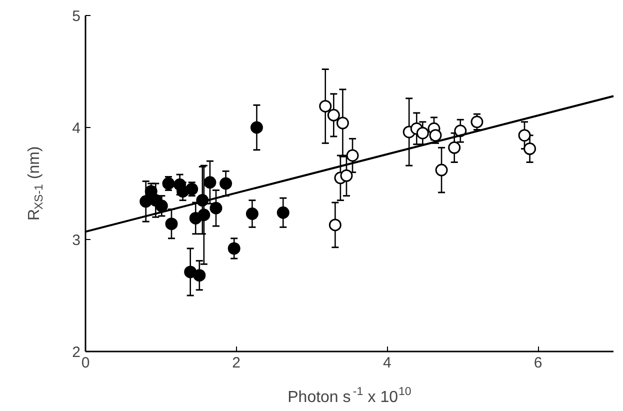 This screenshot has width=623, height=411. What do you see at coordinates (538, 363) in the screenshot?
I see `x-tick-label: 6` at bounding box center [538, 363].